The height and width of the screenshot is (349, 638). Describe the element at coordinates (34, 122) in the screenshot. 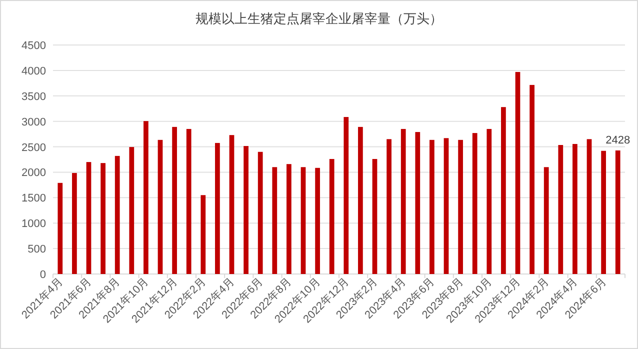

I see `y-tick-label: 3000` at that location.